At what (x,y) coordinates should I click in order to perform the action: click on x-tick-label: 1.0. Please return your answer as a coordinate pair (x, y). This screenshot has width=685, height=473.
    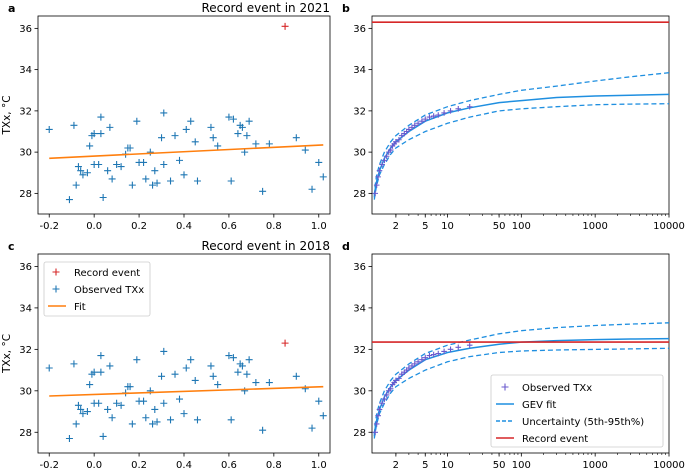
    Looking at the image, I should click on (319, 465).